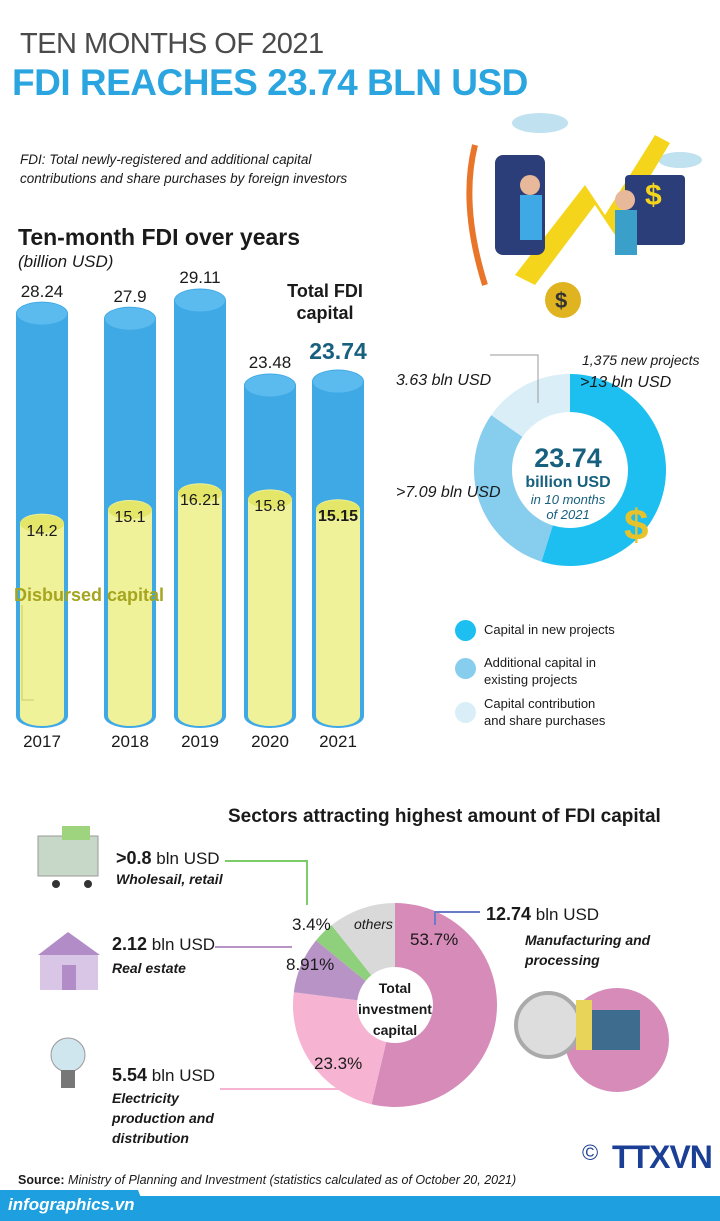 Image resolution: width=720 pixels, height=1221 pixels. I want to click on real-estate-name: Real estate, so click(149, 968).